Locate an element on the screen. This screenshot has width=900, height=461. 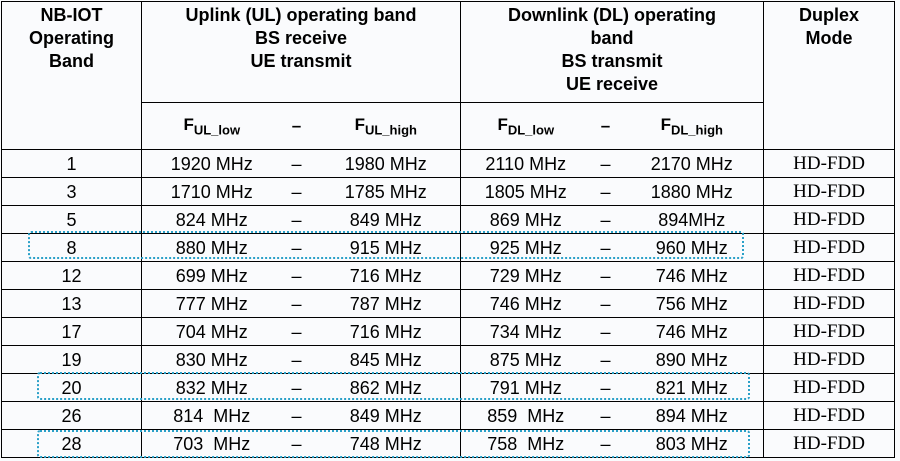
data-row: 17 704 MHz –716 MHz 734 MHz –746 MHz HD-FDD is located at coordinates (448, 331).